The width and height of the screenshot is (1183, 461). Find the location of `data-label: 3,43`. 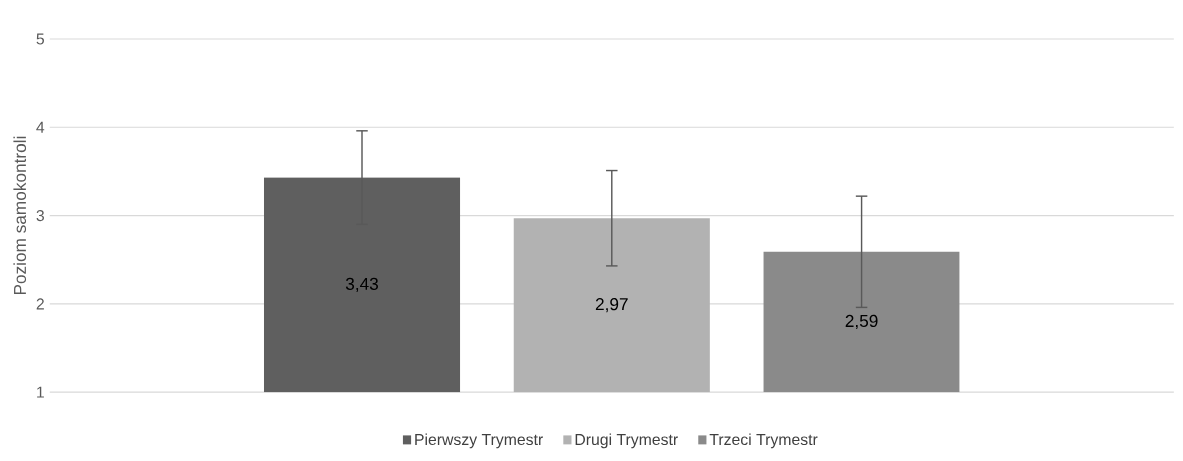

data-label: 3,43 is located at coordinates (362, 284).